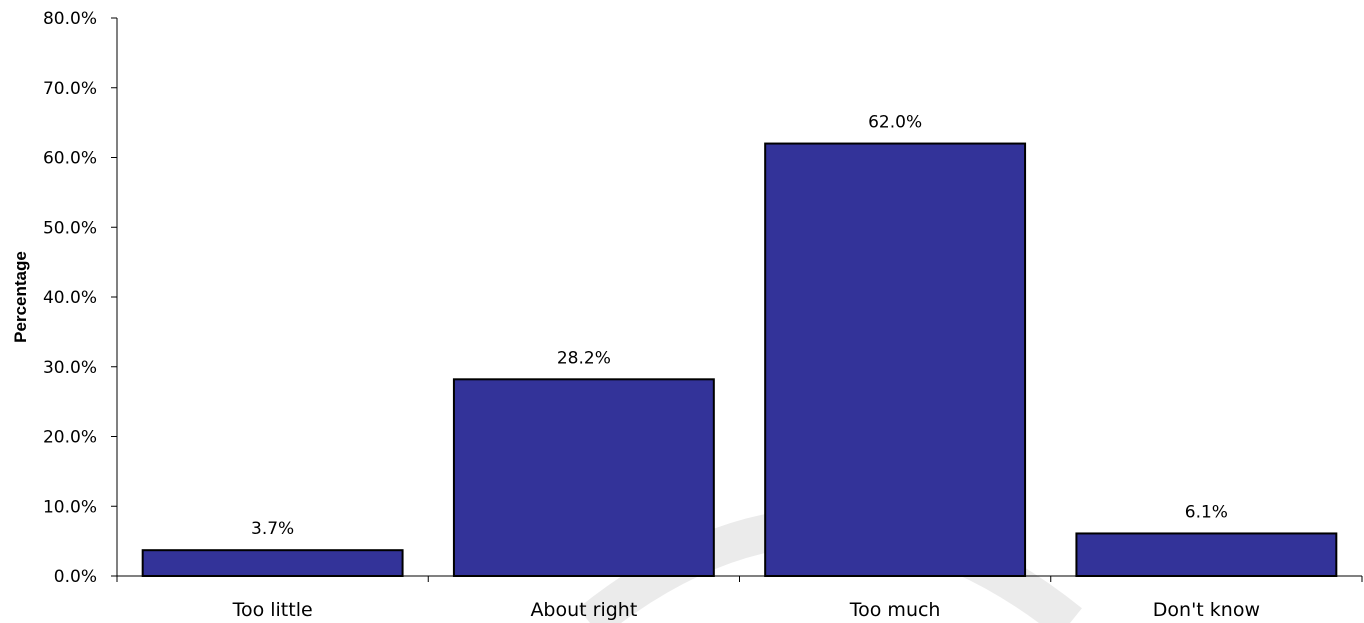 This screenshot has height=623, width=1364. Describe the element at coordinates (1206, 512) in the screenshot. I see `bar-value-label: 6.1%` at that location.